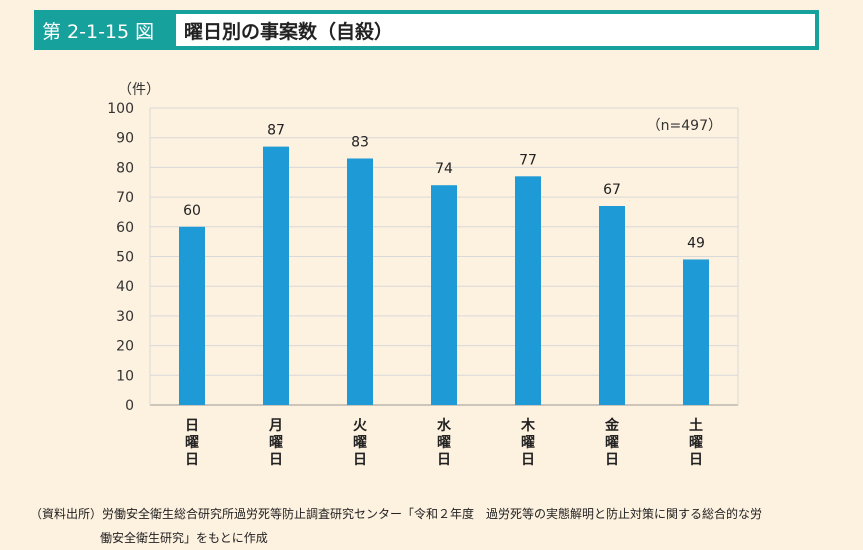  I want to click on x-tick-label: 水曜日, so click(444, 442).